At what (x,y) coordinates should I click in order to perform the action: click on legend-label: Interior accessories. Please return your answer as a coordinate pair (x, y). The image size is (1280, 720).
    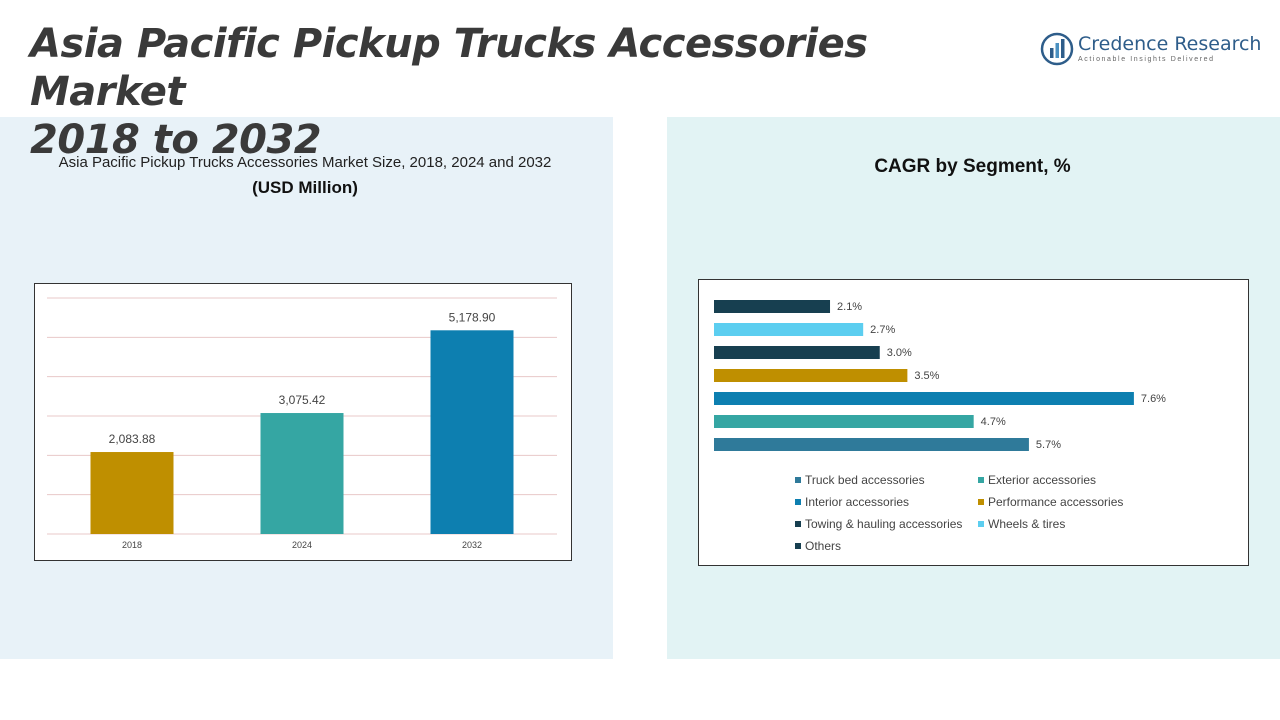
    Looking at the image, I should click on (857, 502).